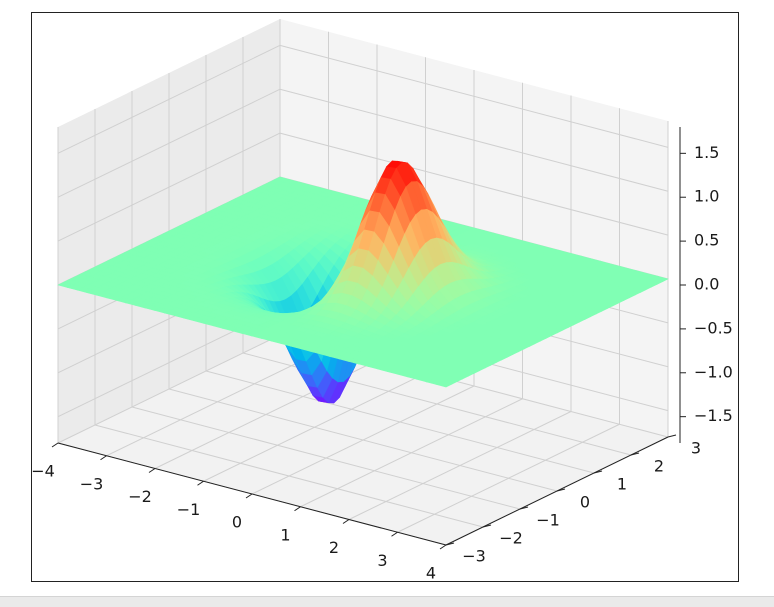 Image resolution: width=774 pixels, height=607 pixels. What do you see at coordinates (431, 573) in the screenshot?
I see `x-tick-label: 4` at bounding box center [431, 573].